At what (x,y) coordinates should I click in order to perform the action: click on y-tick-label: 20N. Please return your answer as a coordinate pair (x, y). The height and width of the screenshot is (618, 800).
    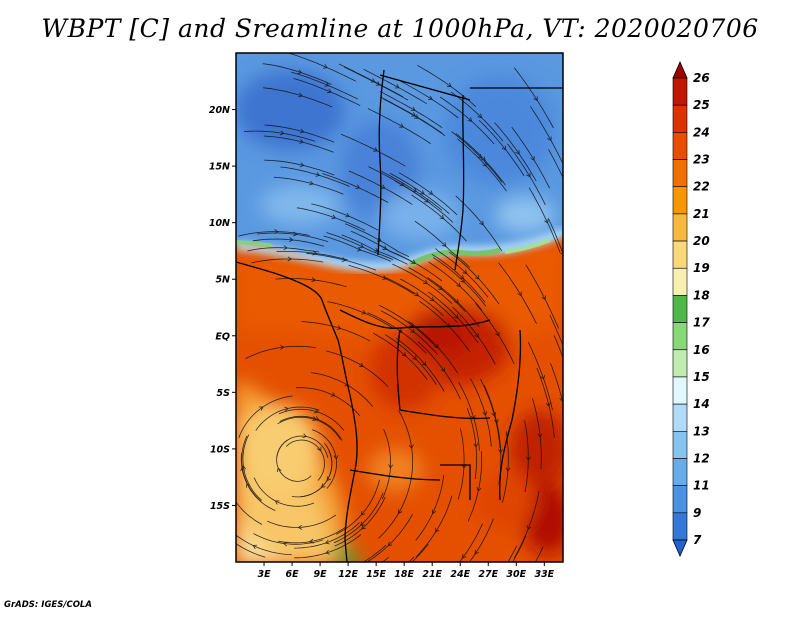
    Looking at the image, I should click on (219, 110).